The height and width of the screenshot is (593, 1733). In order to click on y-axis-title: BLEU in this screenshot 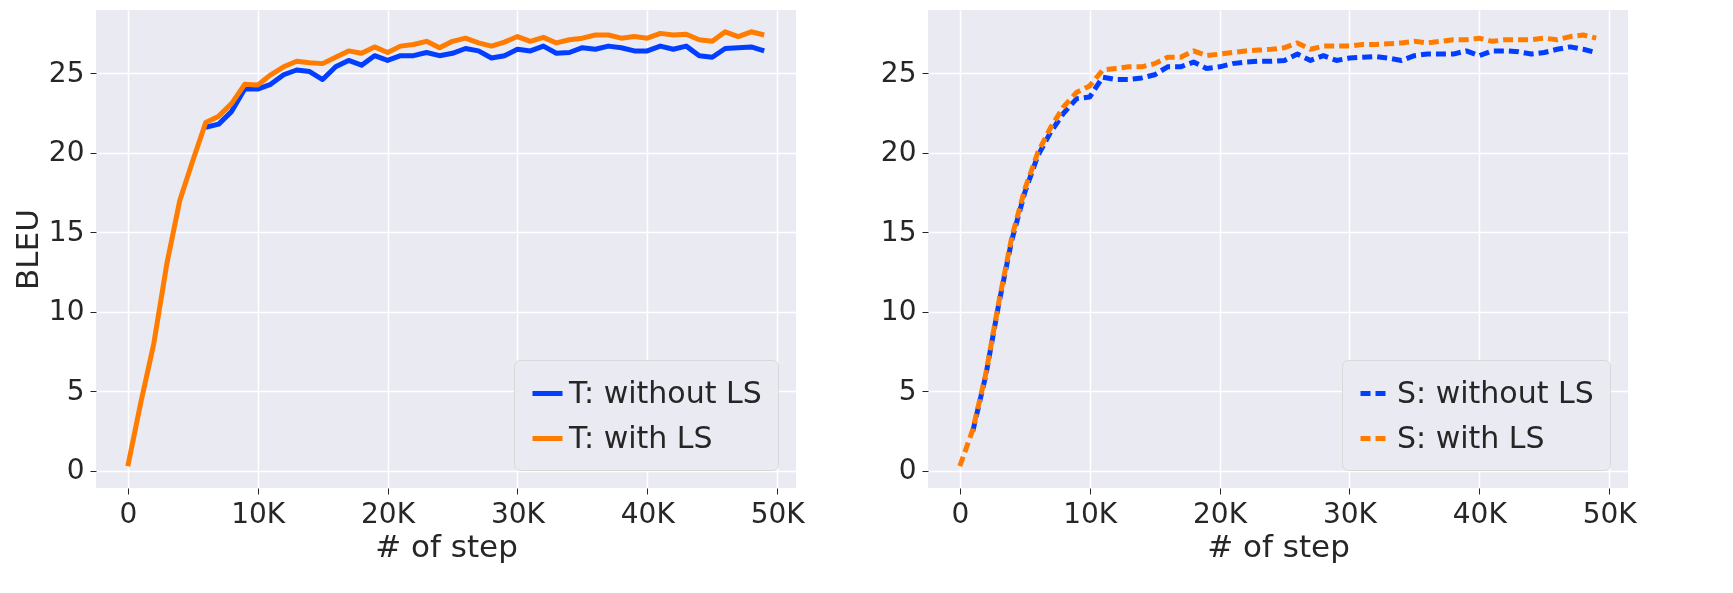, I will do `click(26, 249)`.